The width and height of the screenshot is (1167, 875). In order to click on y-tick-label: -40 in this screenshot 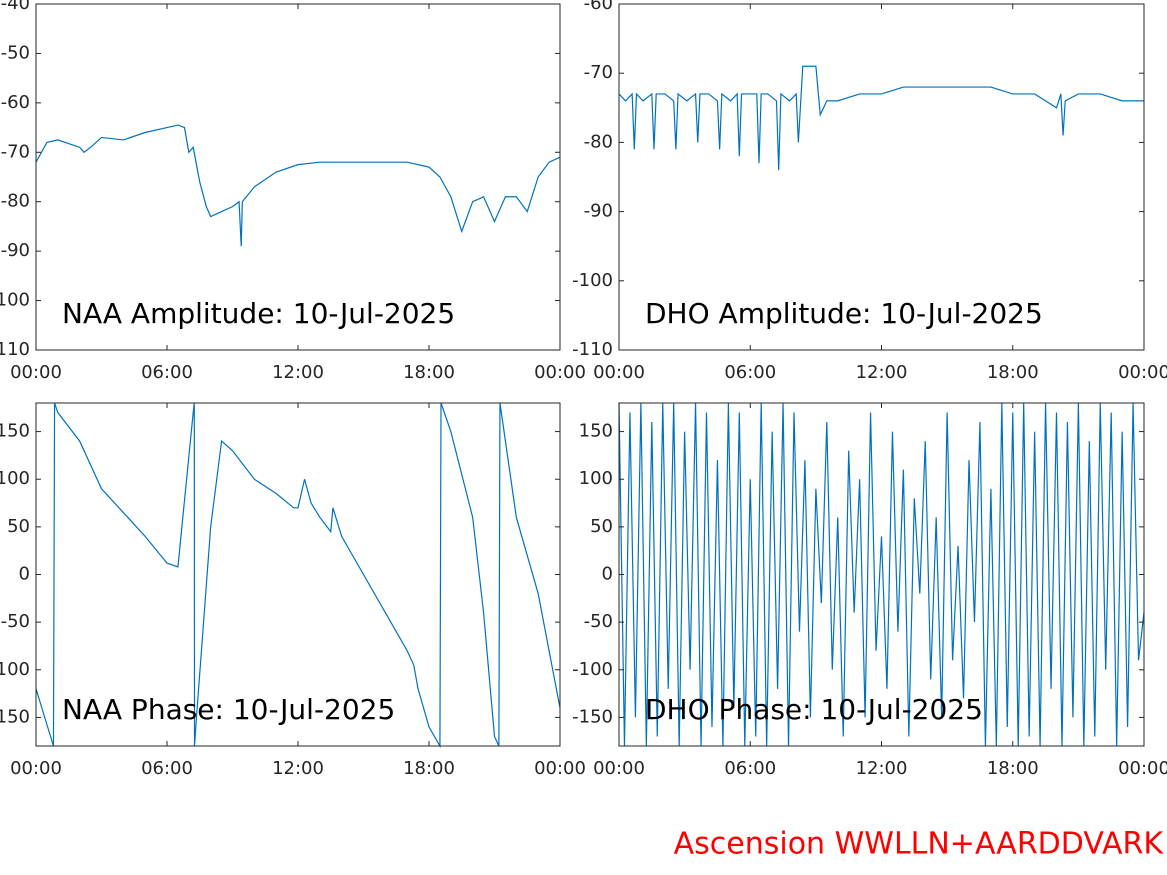, I will do `click(15, 7)`.